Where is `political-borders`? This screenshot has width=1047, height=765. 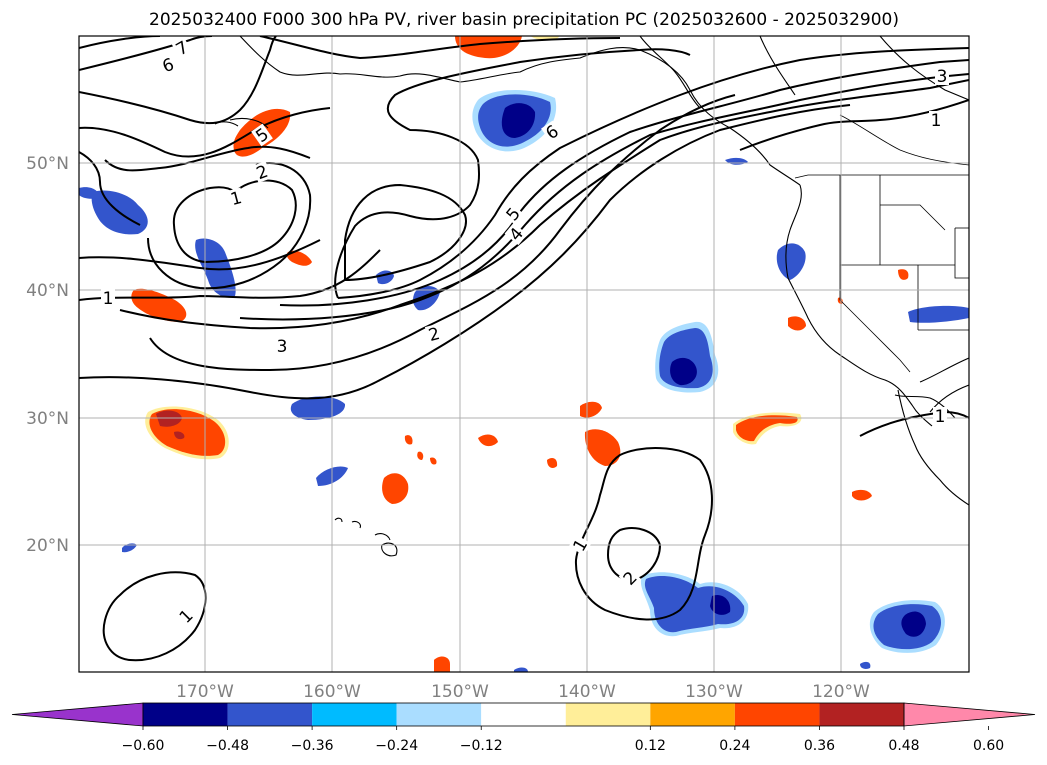
political-borders is located at coordinates (881, 243).